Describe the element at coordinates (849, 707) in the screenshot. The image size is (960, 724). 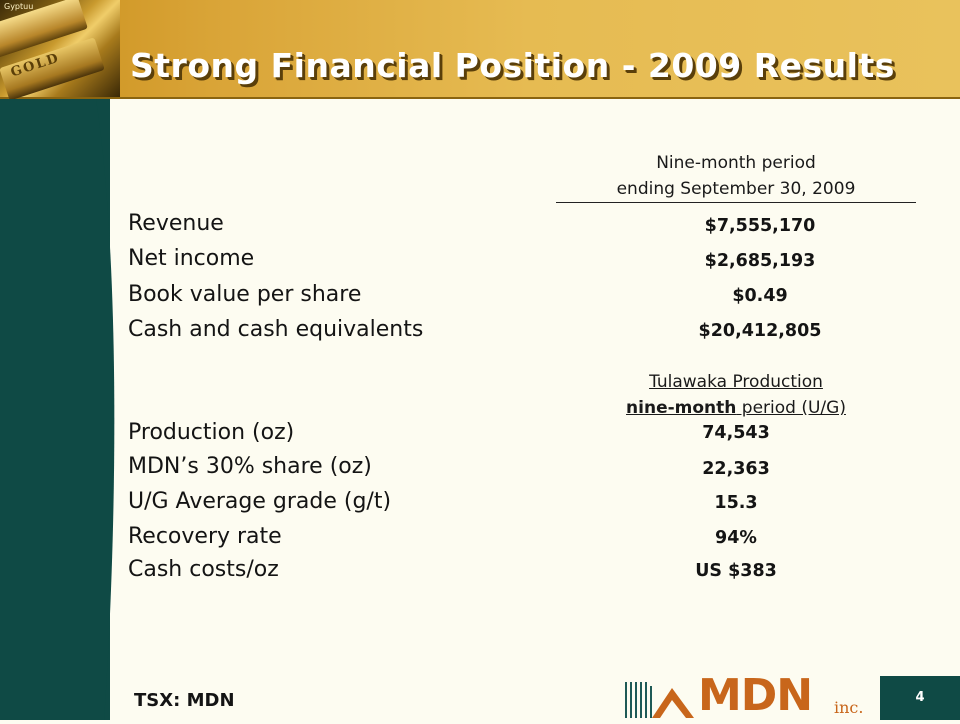
I see `logo-inc: inc.` at that location.